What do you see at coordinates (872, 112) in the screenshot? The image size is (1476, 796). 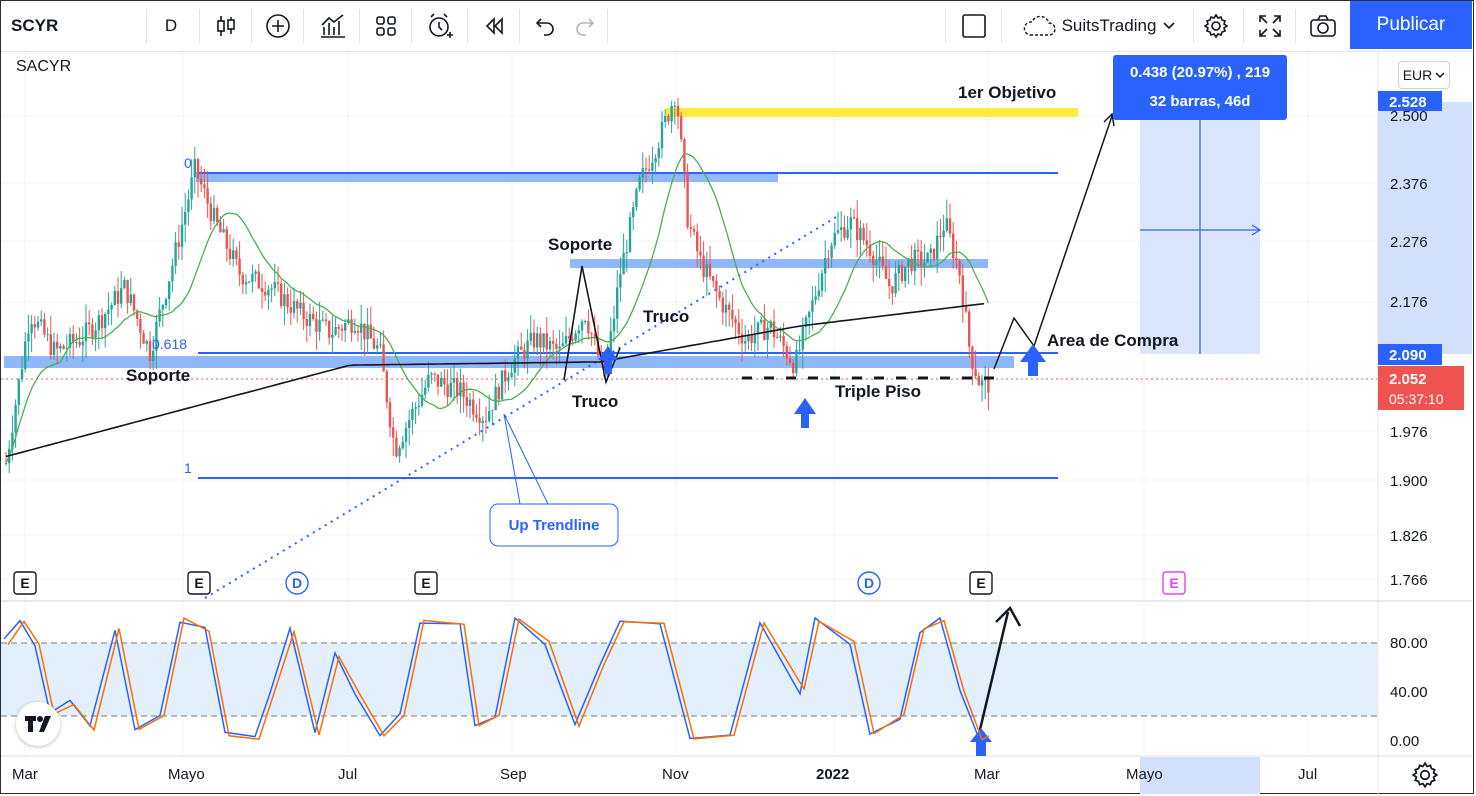 I see `target-line` at bounding box center [872, 112].